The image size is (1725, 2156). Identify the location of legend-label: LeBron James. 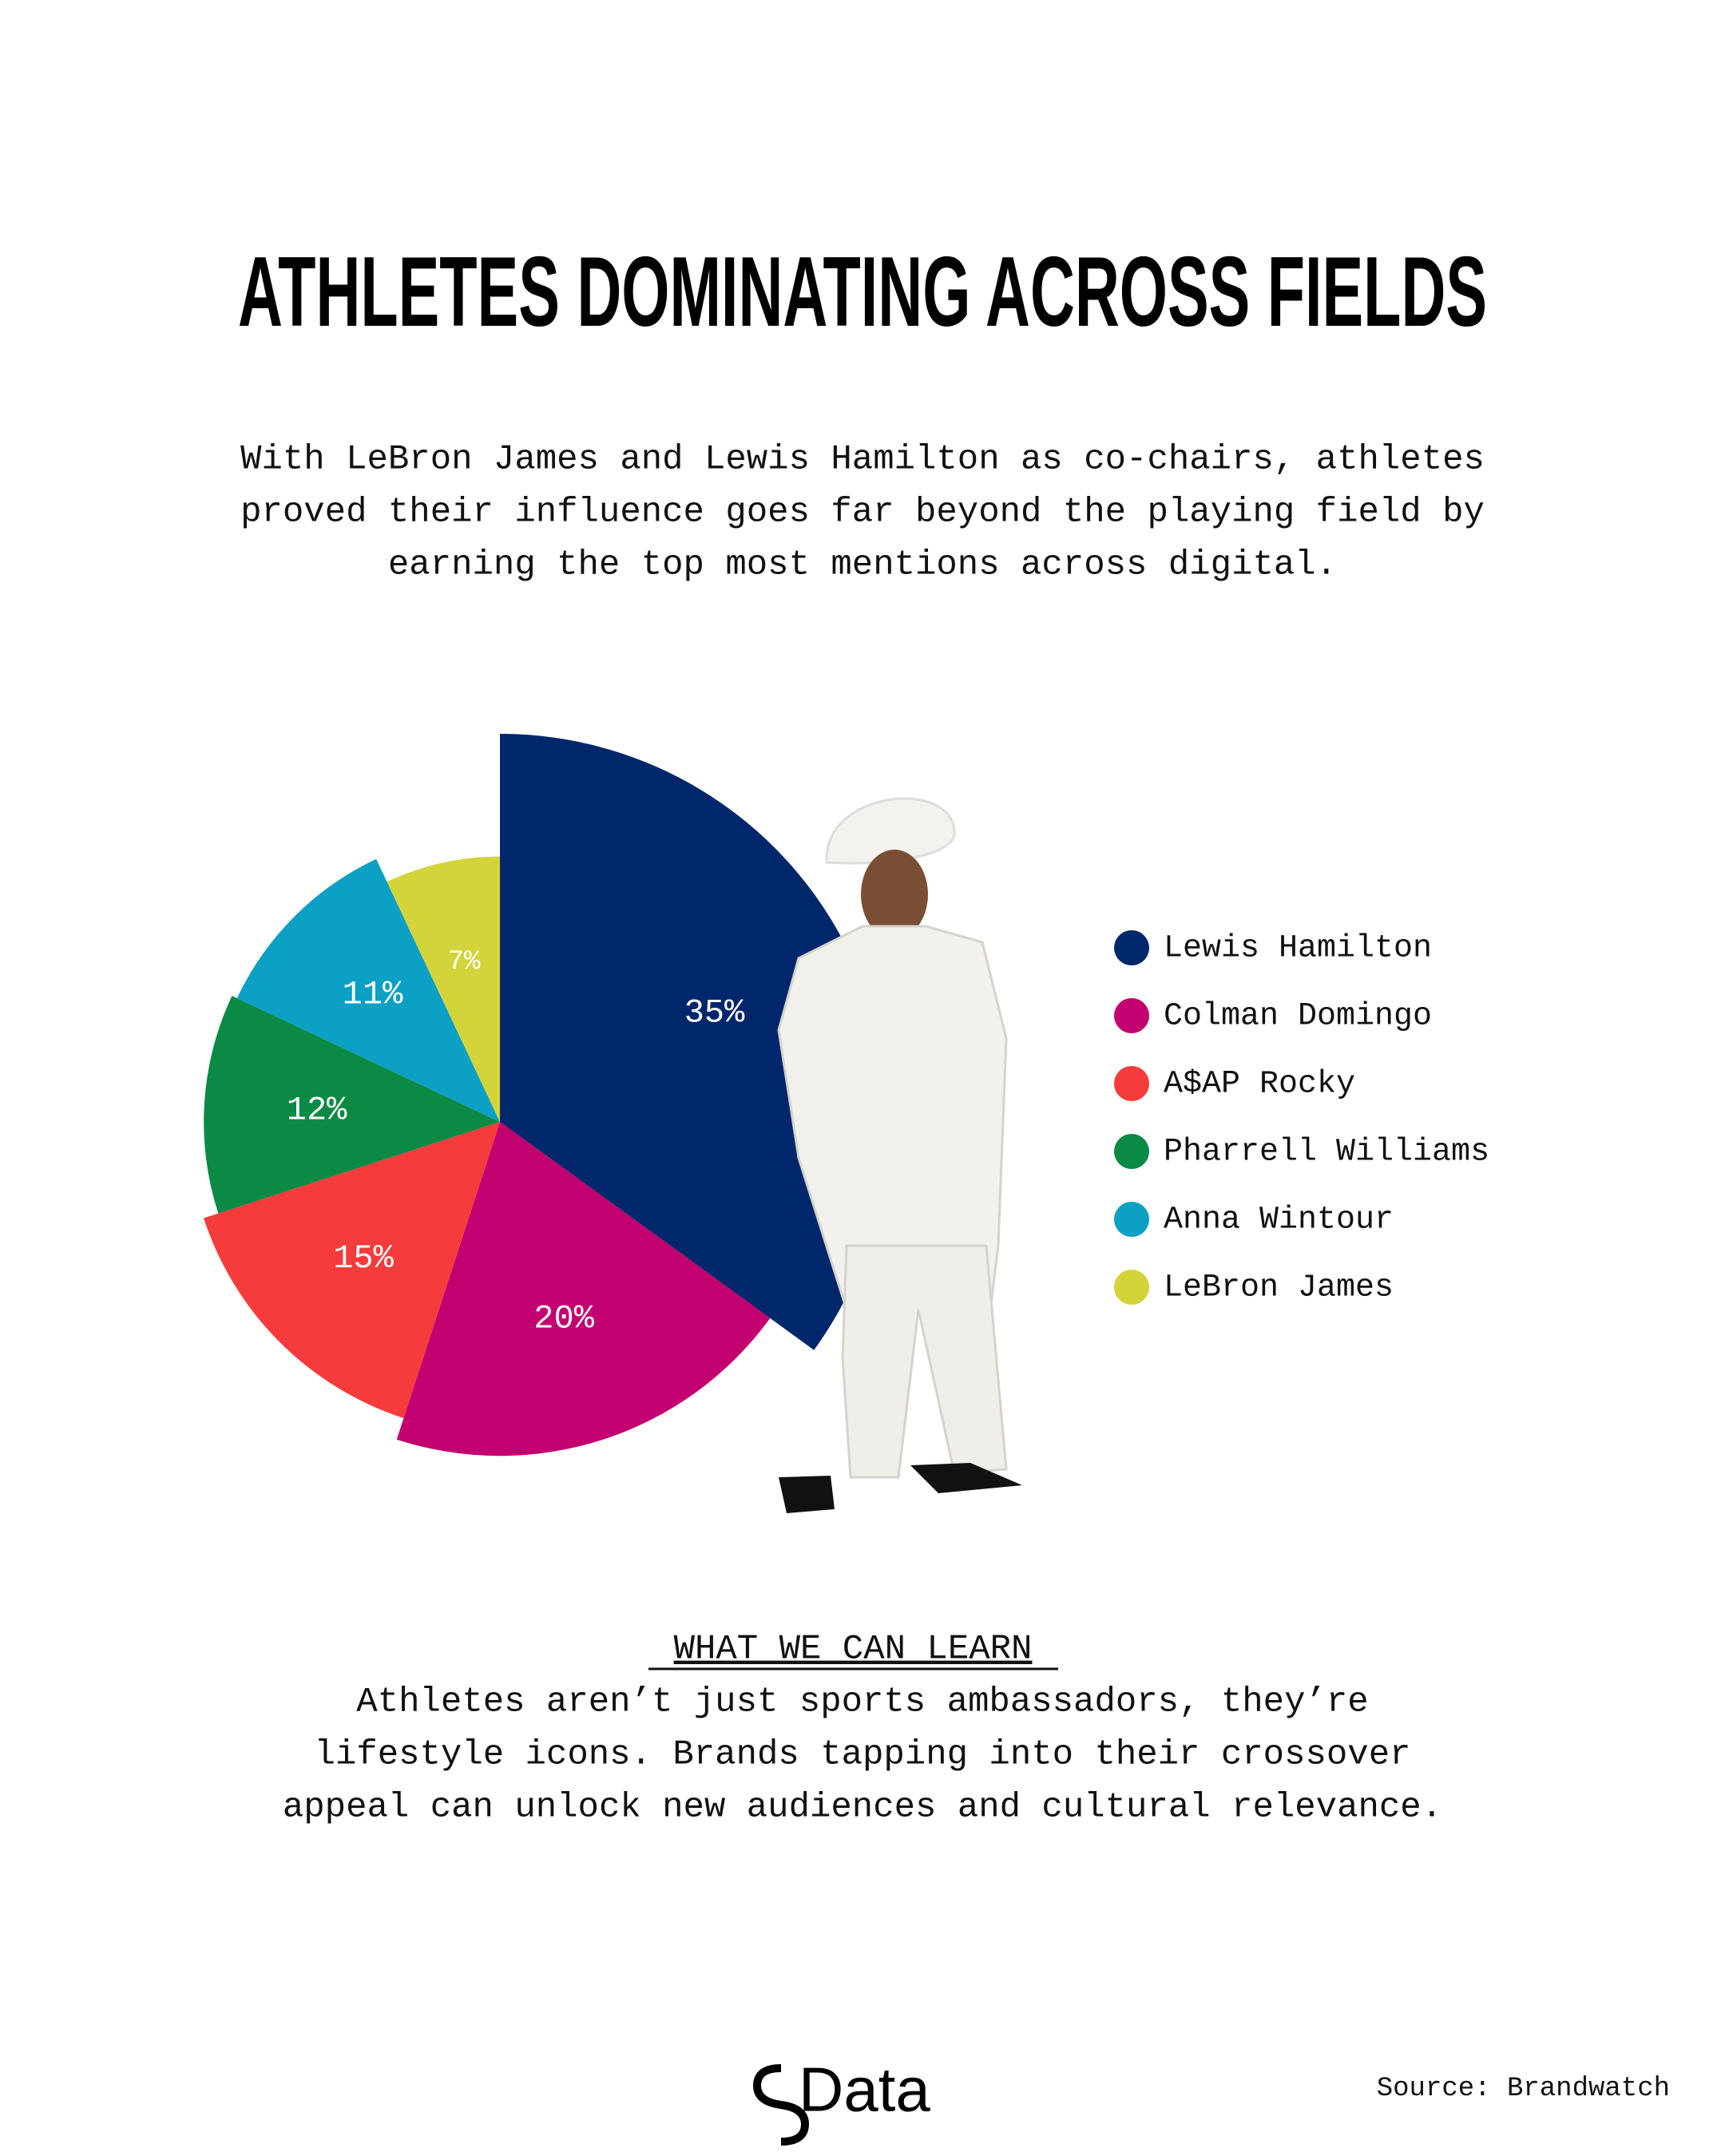
(1279, 1288).